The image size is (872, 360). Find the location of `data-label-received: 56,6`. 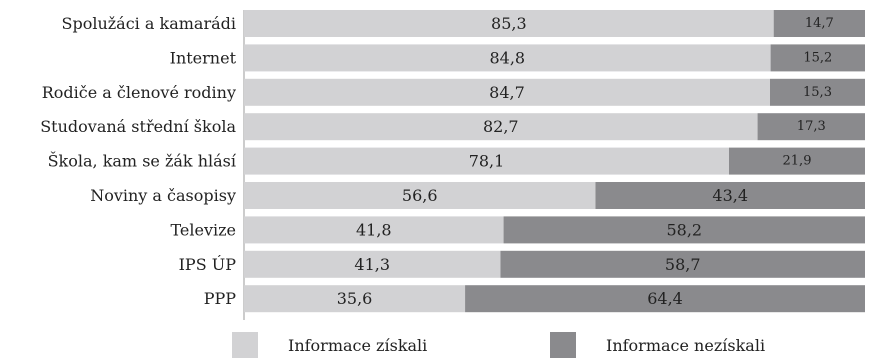

data-label-received: 56,6 is located at coordinates (420, 195).